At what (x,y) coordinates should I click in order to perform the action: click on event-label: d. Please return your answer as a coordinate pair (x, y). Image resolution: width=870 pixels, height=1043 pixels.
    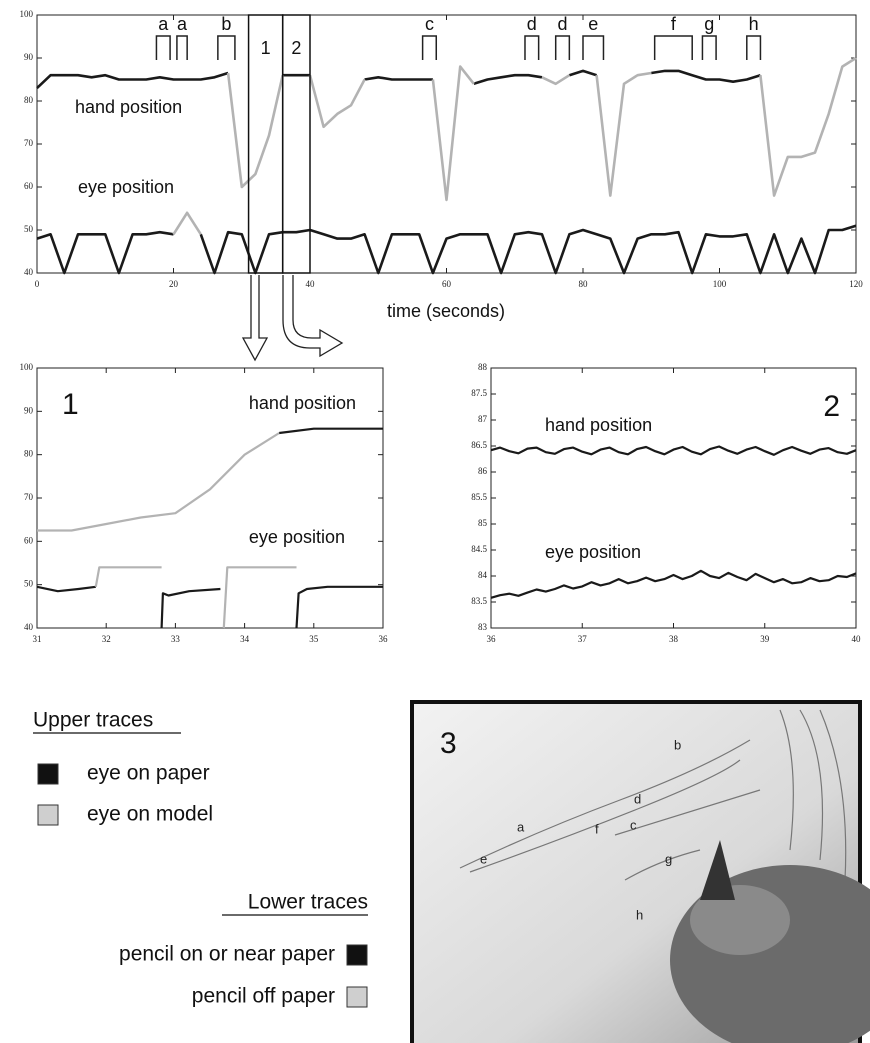
    Looking at the image, I should click on (532, 24).